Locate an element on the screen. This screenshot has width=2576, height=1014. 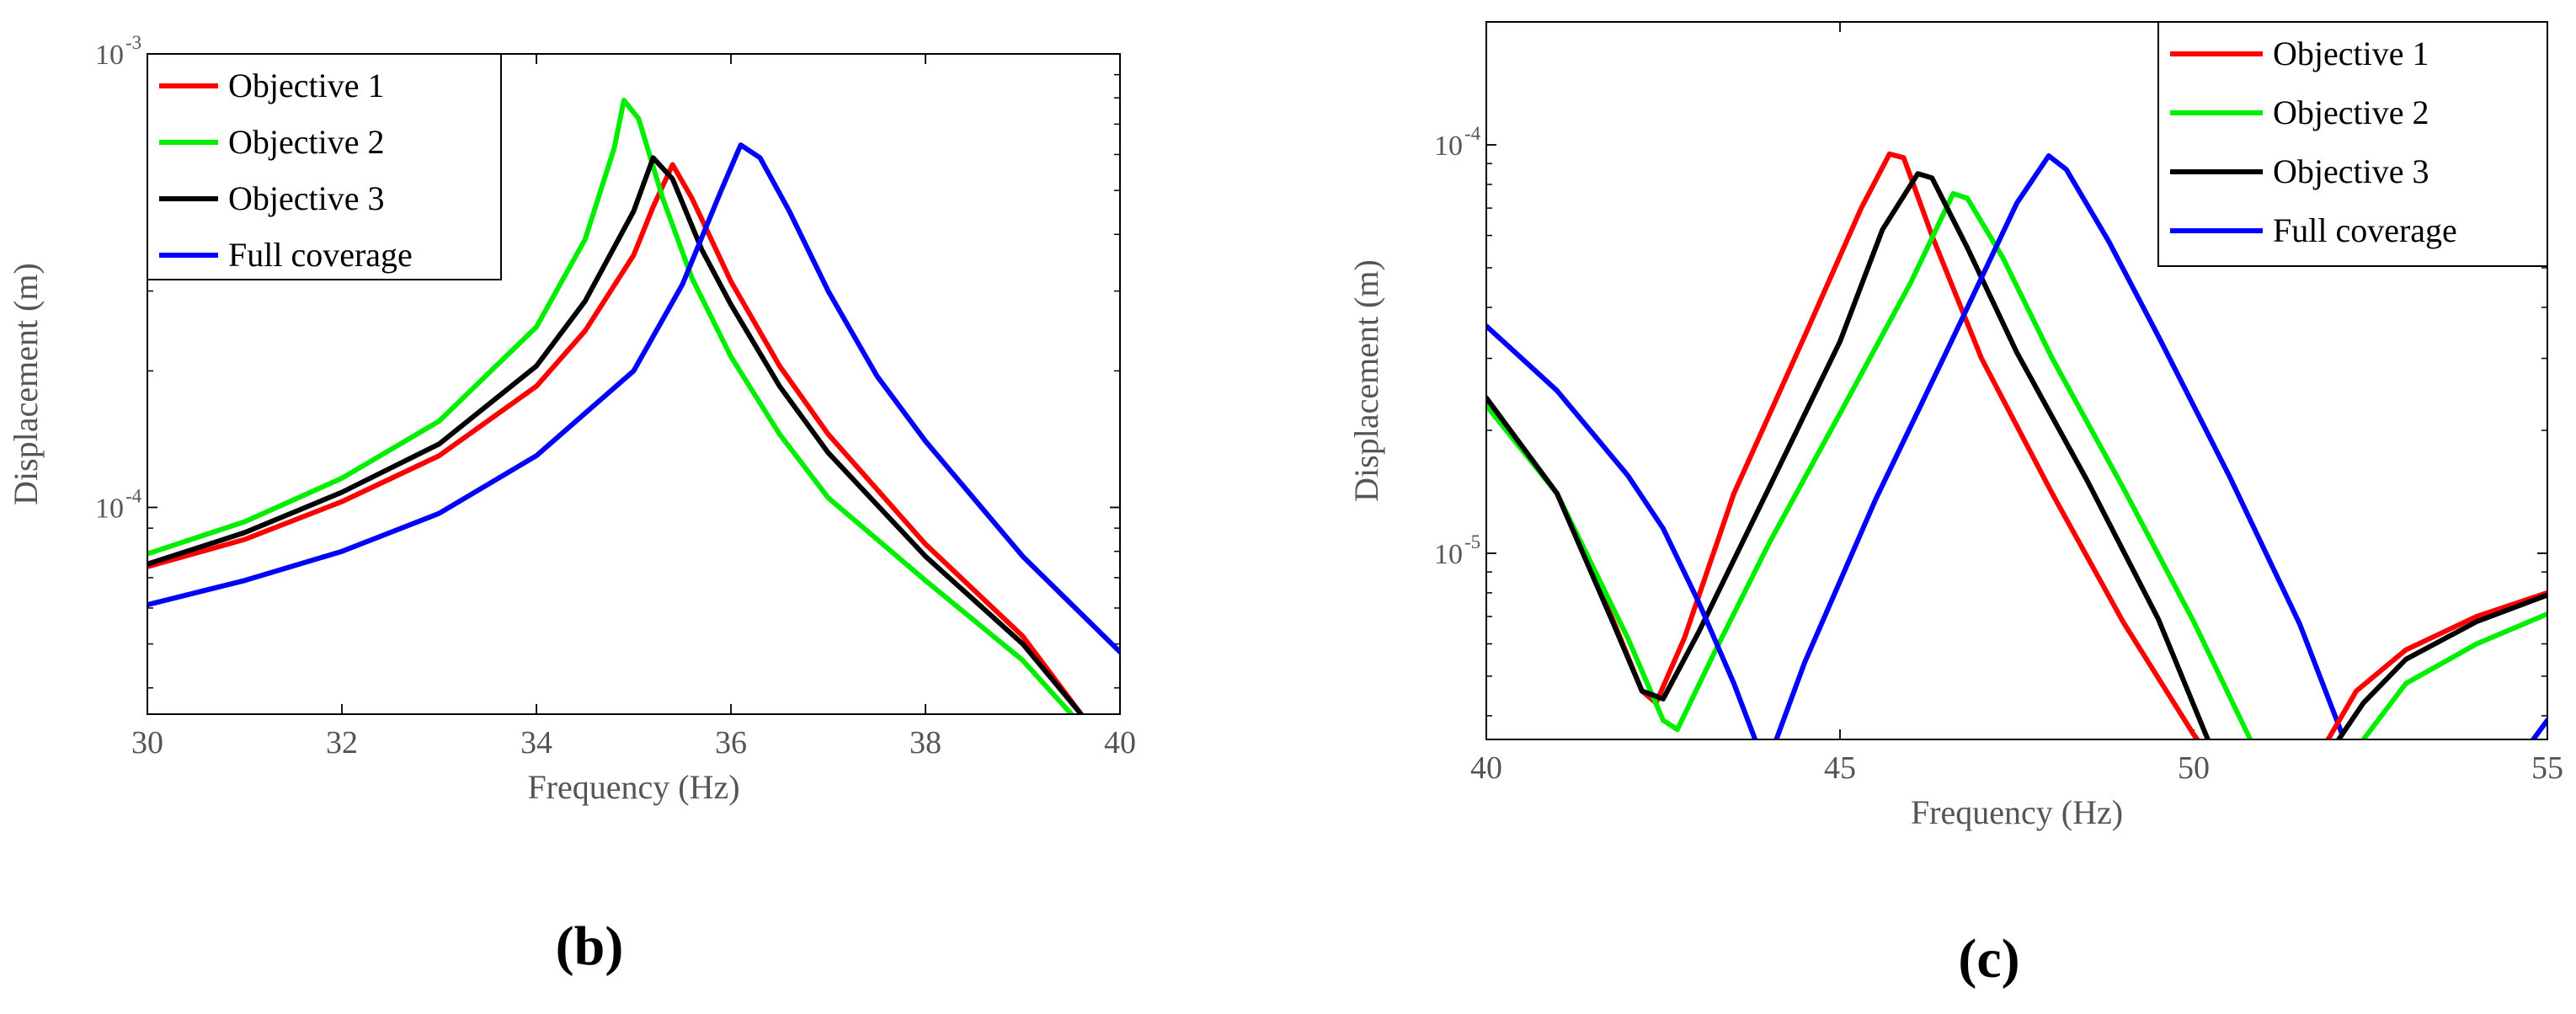
x-tick-label: 38 is located at coordinates (925, 743).